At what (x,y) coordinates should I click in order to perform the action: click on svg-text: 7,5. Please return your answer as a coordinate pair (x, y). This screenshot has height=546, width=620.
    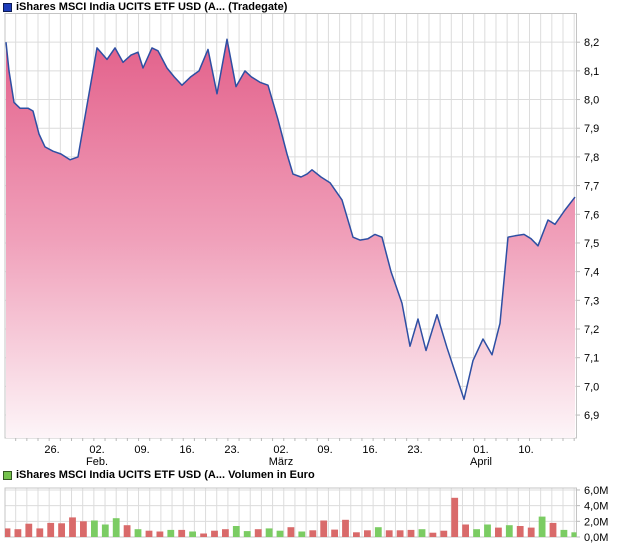
    Looking at the image, I should click on (591, 244).